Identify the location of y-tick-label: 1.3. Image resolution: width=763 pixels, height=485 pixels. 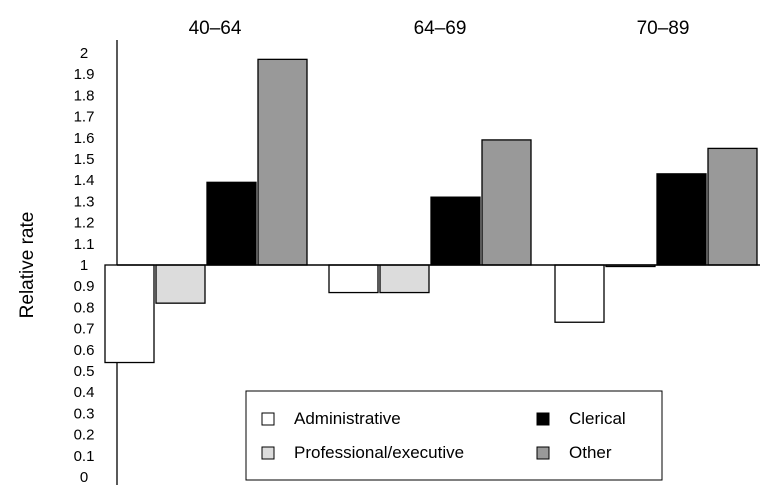
(84, 201).